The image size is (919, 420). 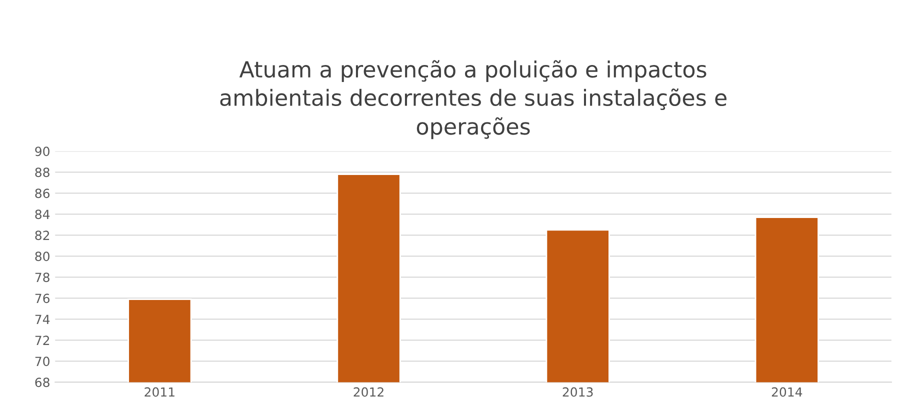 What do you see at coordinates (42, 173) in the screenshot?
I see `y-tick-label: 88` at bounding box center [42, 173].